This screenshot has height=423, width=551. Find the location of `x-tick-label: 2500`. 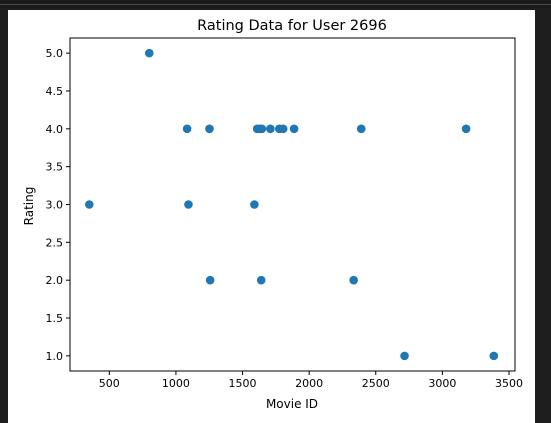

x-tick-label: 2500 is located at coordinates (376, 383).